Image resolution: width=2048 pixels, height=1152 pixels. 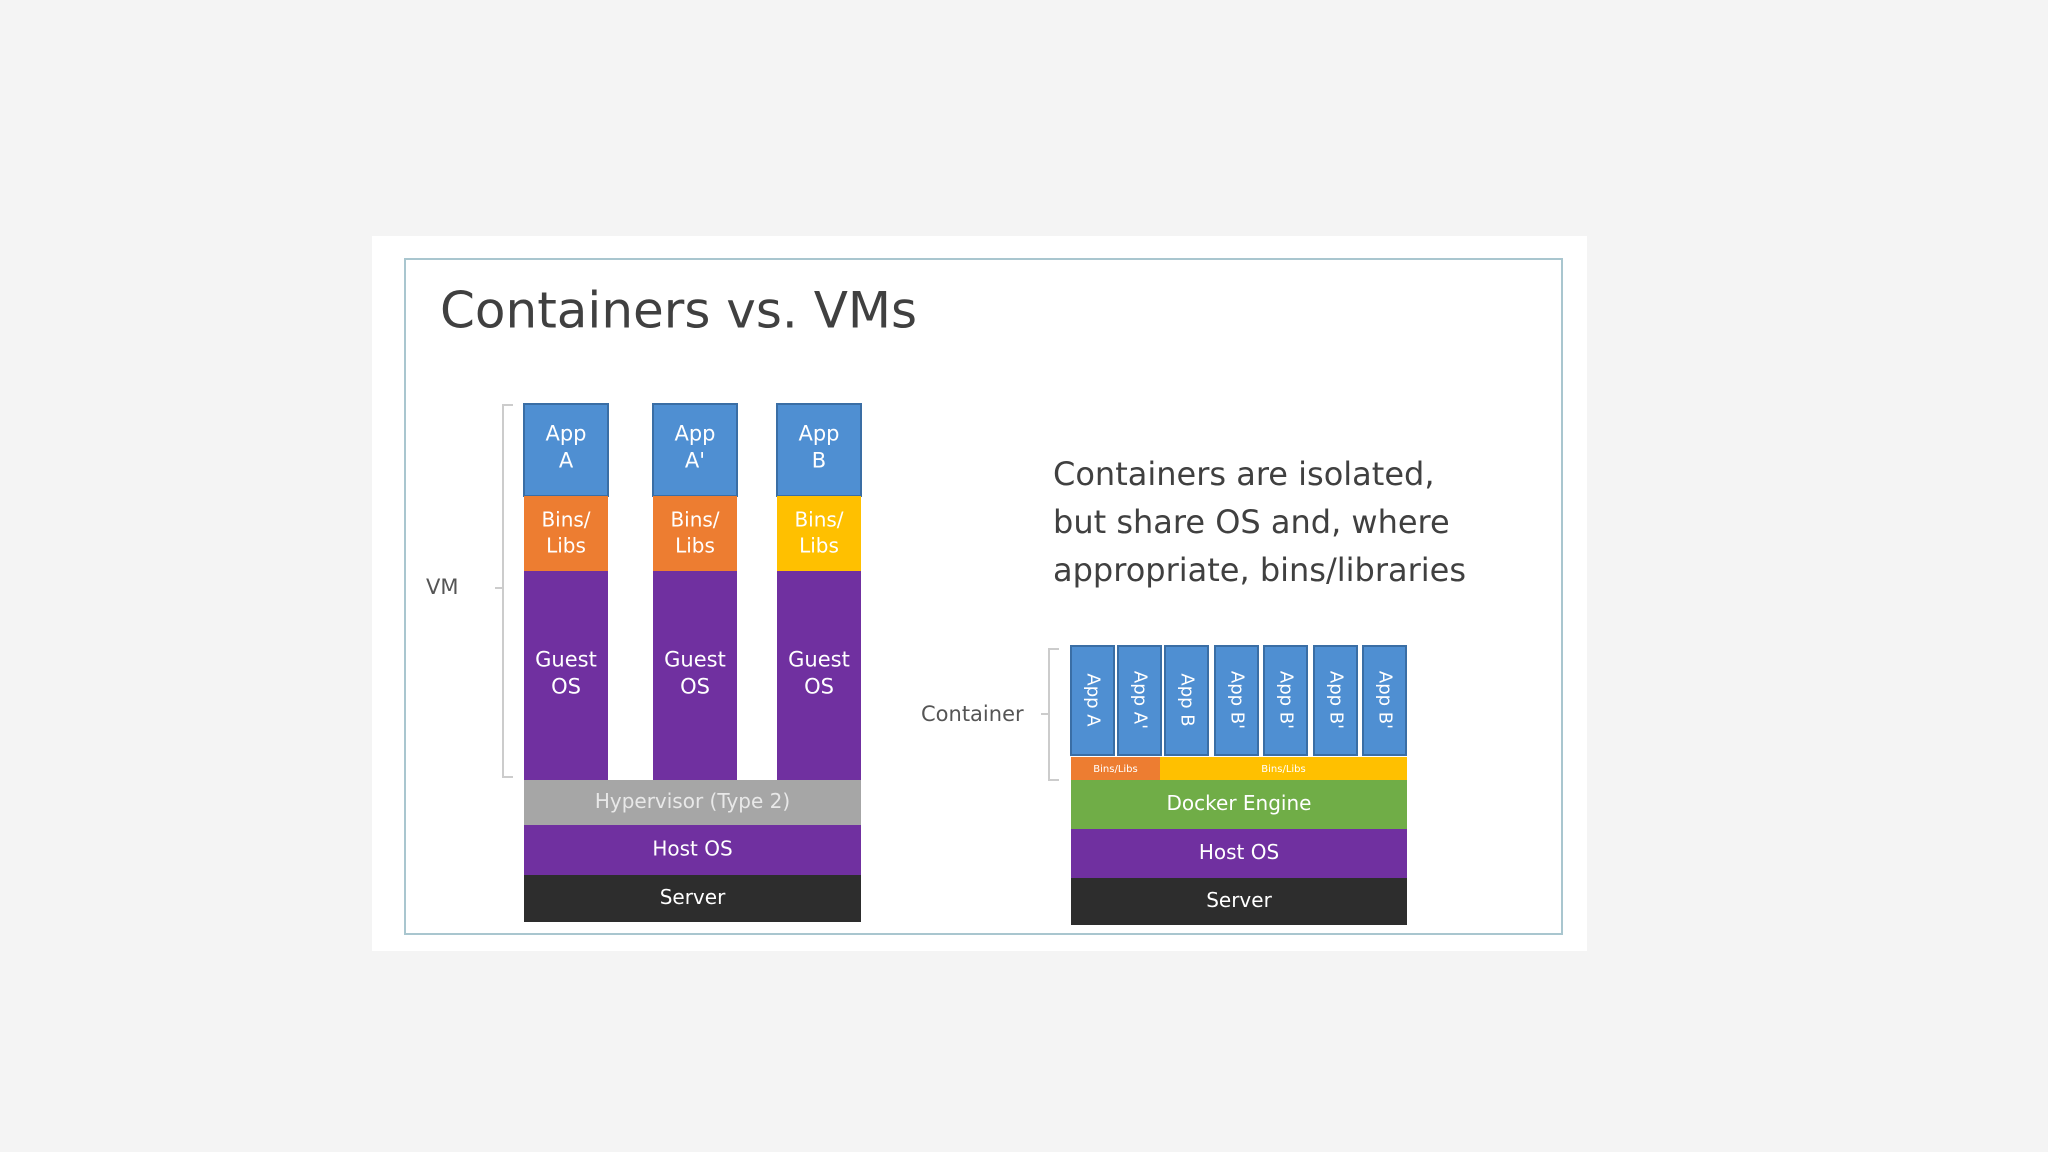 What do you see at coordinates (1251, 522) in the screenshot?
I see `description-line: but share OS and, where` at bounding box center [1251, 522].